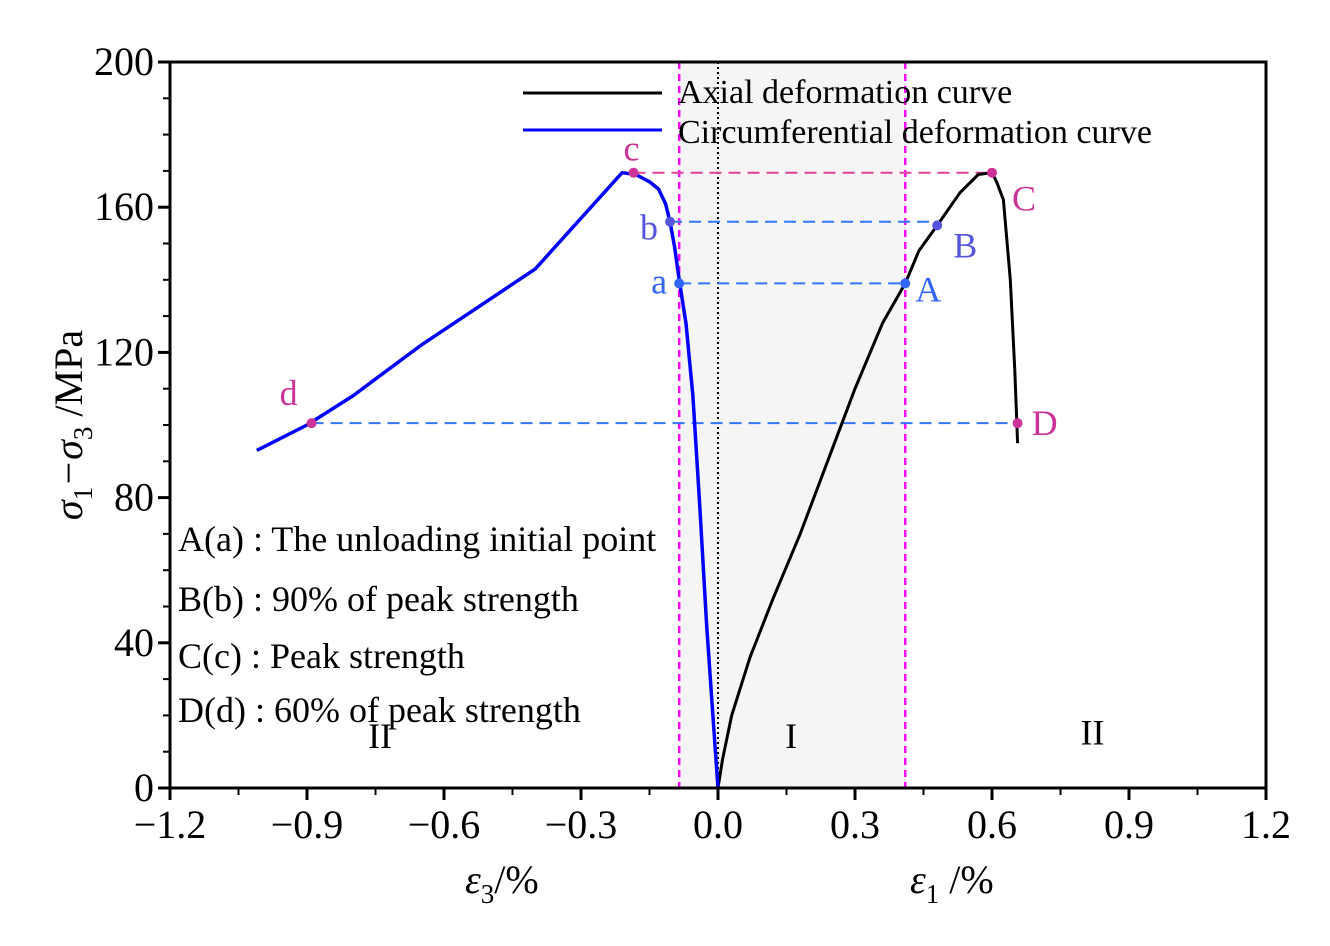 This screenshot has height=946, width=1330. I want to click on annotation-90-percent-peak: B(b) : 90% of peak strength, so click(378, 599).